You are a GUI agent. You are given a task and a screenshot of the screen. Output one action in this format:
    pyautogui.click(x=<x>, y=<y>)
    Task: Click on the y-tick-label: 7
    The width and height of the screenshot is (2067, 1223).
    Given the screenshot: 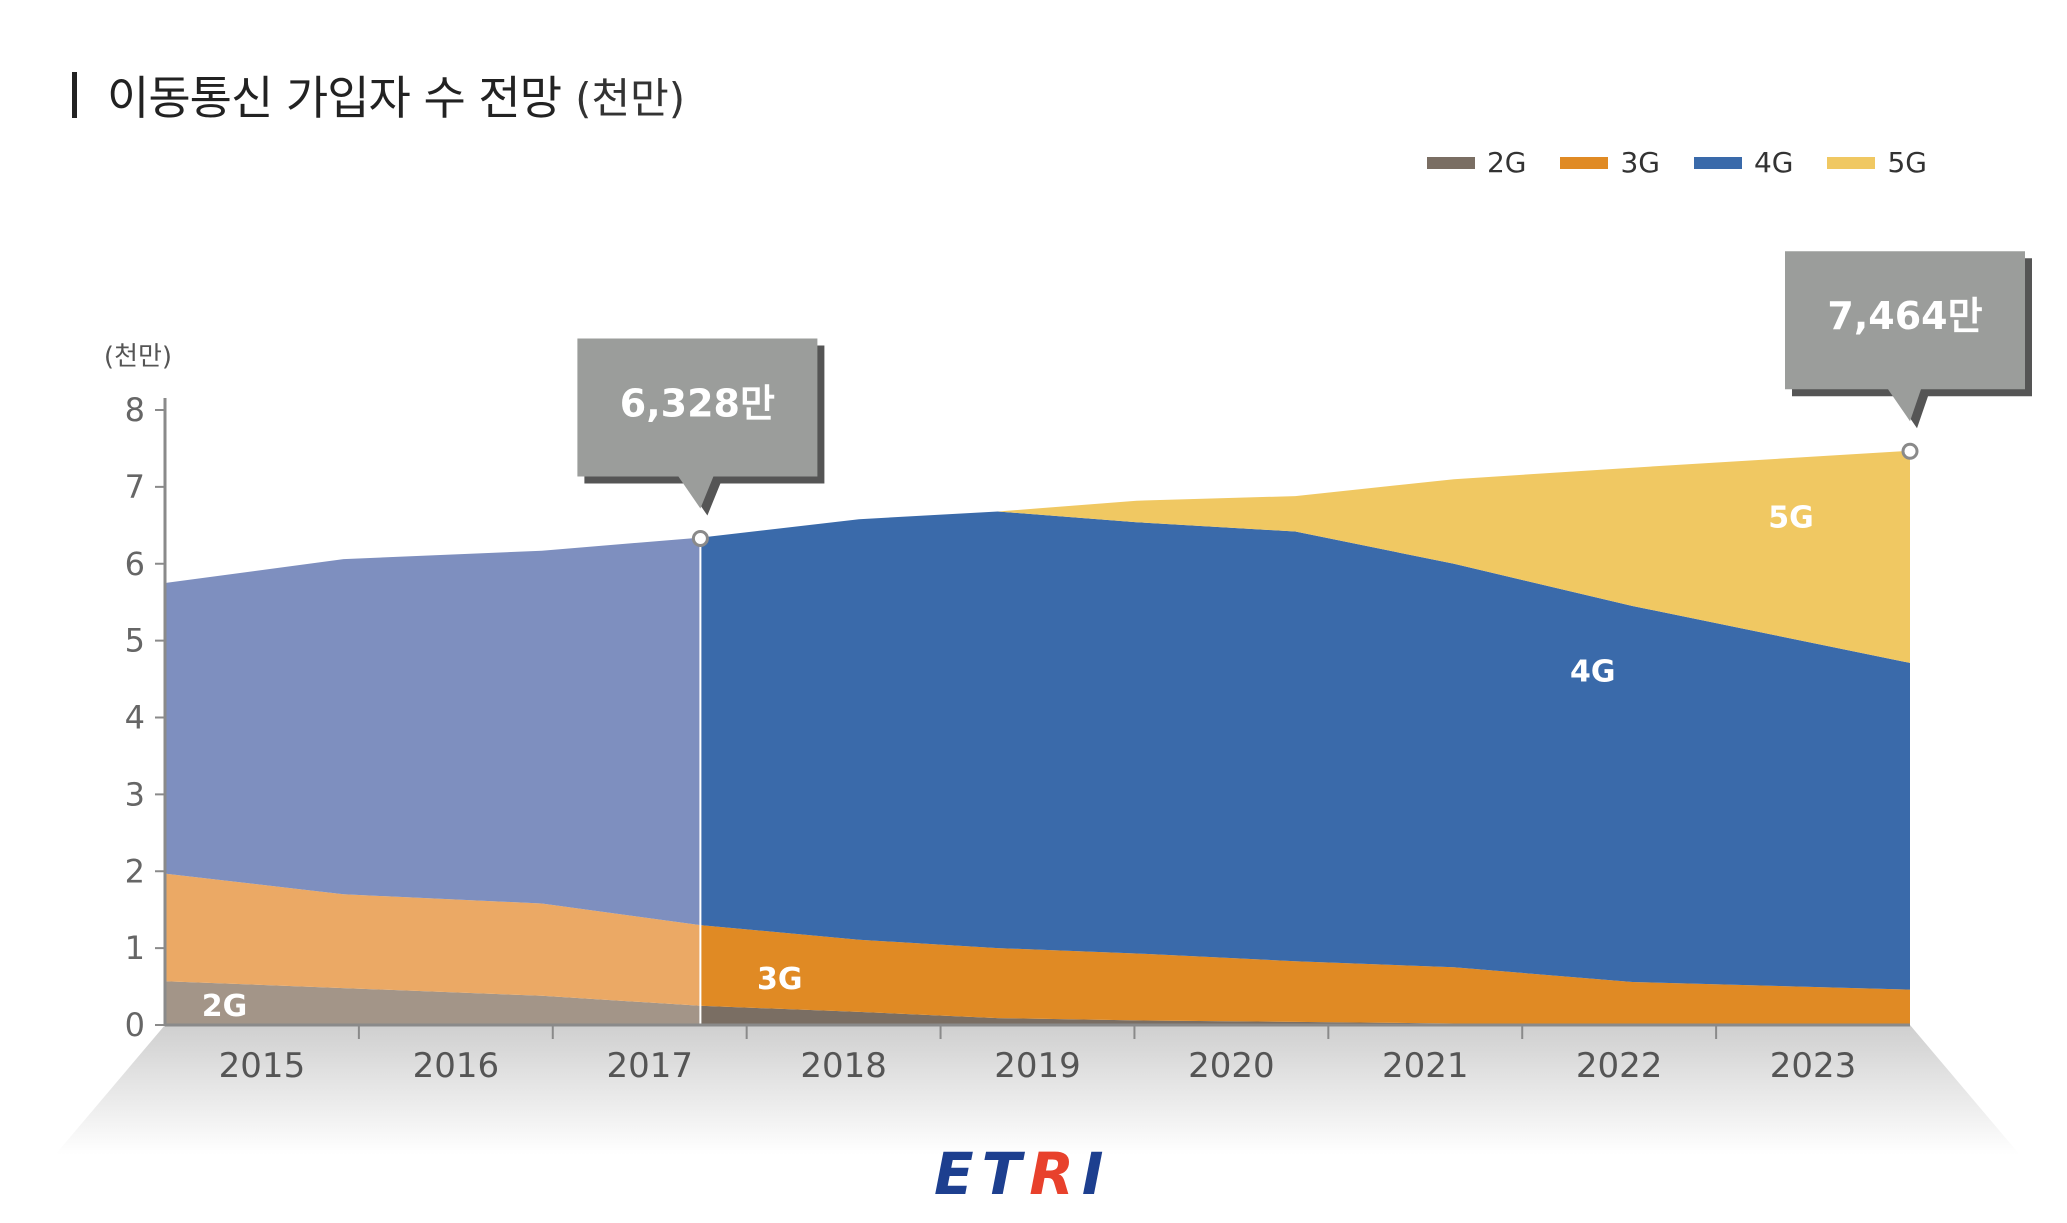 What is the action you would take?
    pyautogui.click(x=135, y=487)
    